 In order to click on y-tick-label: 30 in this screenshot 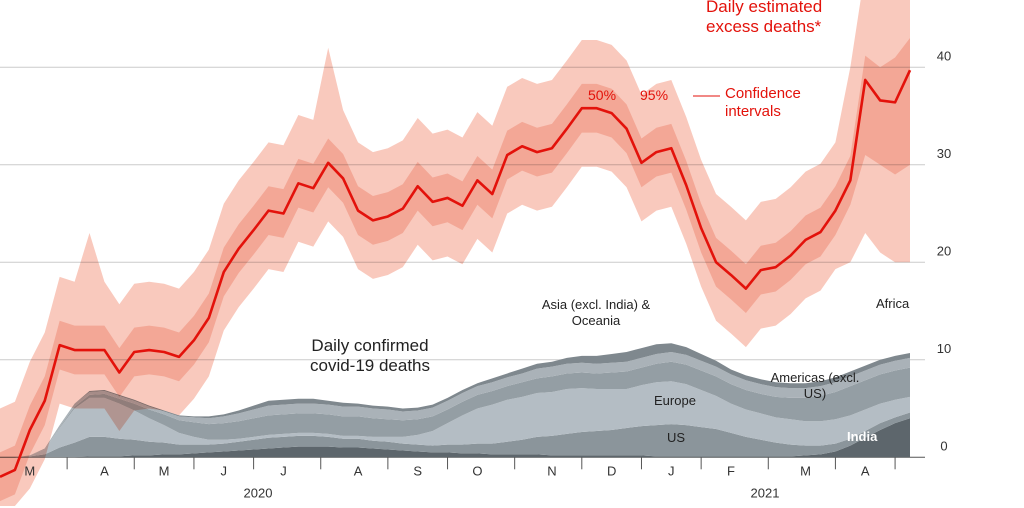, I will do `click(944, 153)`.